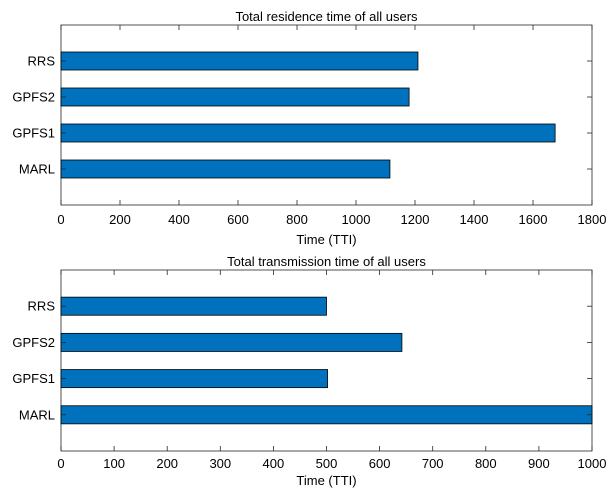 This screenshot has width=611, height=490. Describe the element at coordinates (114, 463) in the screenshot. I see `x-tick-label: 100` at that location.